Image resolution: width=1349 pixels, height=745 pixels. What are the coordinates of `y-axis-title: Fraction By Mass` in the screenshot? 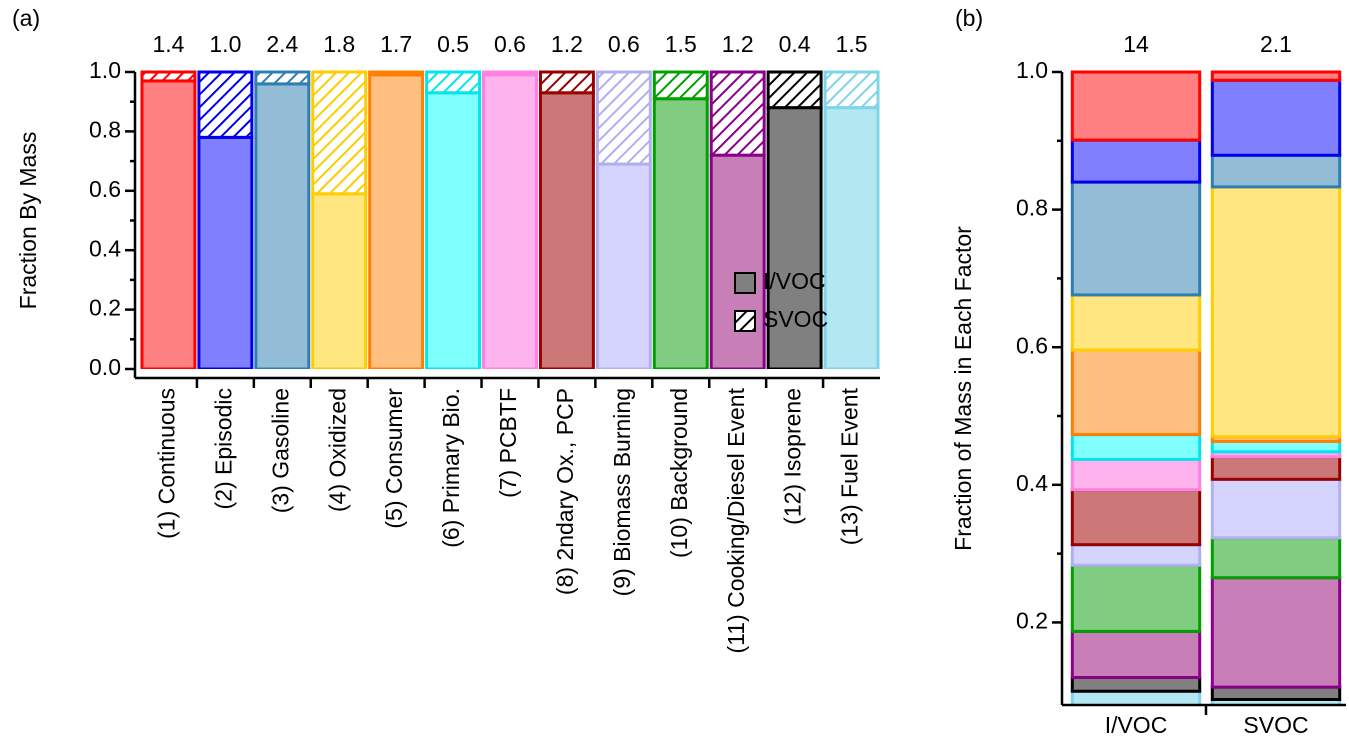 It's located at (28, 221).